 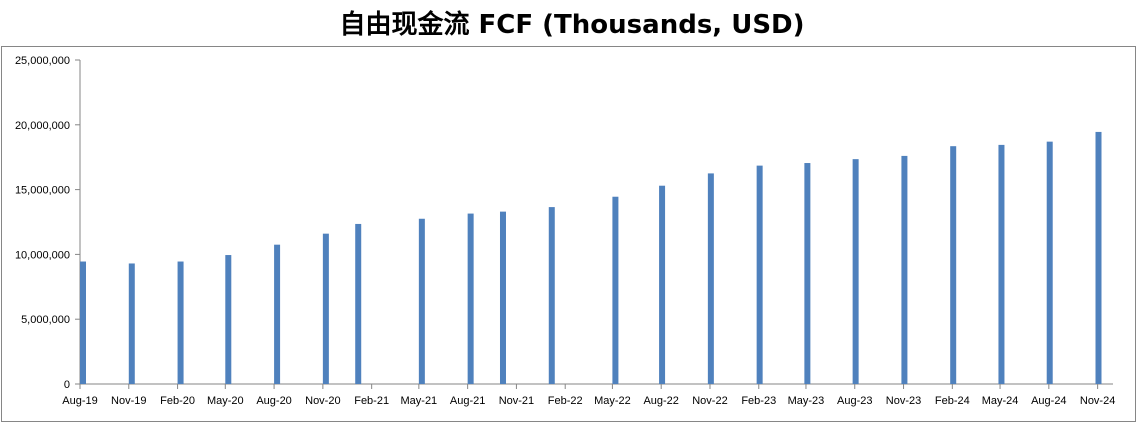 What do you see at coordinates (42, 126) in the screenshot?
I see `y-tick-label: 20,000,000` at bounding box center [42, 126].